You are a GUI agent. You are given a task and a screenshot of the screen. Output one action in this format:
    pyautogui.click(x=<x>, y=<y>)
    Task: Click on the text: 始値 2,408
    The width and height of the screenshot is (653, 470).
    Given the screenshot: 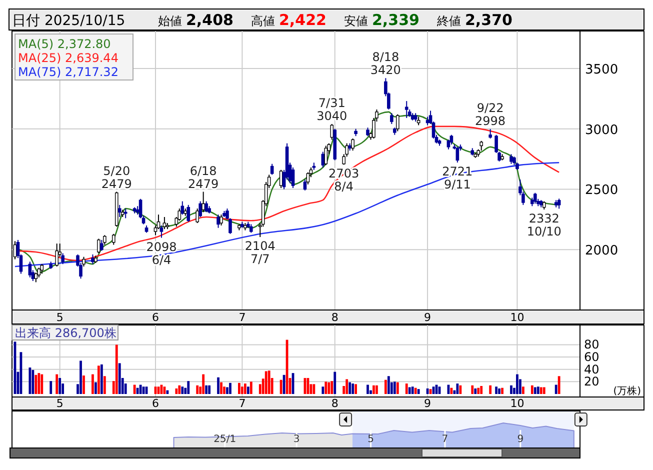 What is the action you would take?
    pyautogui.click(x=196, y=20)
    